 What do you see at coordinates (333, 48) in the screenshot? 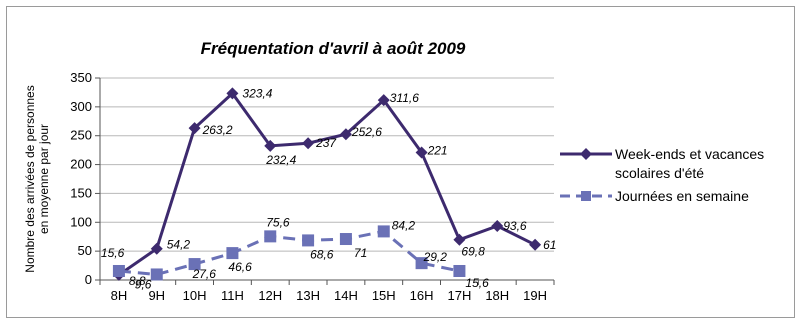
I see `chart-title: Fréquentation d'avril à août 2009` at bounding box center [333, 48].